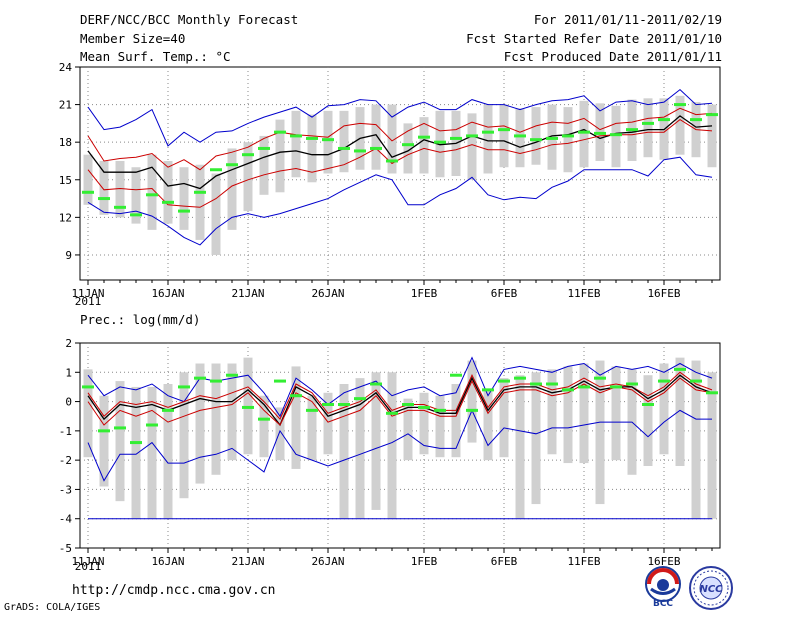 This screenshot has width=800, height=618. What do you see at coordinates (155, 56) in the screenshot?
I see `variable-label: Mean Surf. Temp.: °C` at bounding box center [155, 56].